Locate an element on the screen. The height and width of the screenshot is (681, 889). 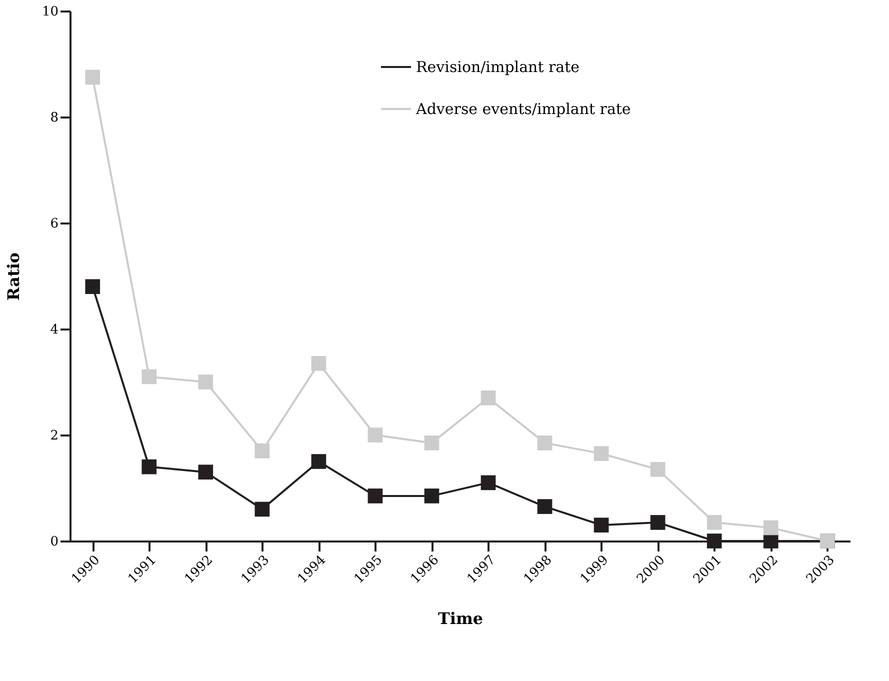
legend-label: Revision/implant rate is located at coordinates (498, 67).